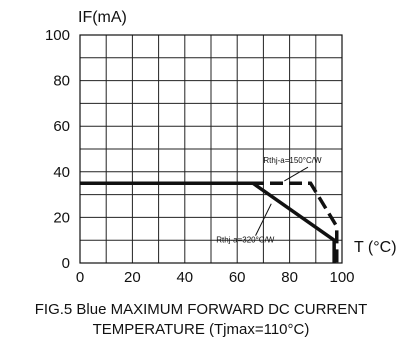 This screenshot has width=402, height=347. I want to click on y-tick-label: 60, so click(61, 126).